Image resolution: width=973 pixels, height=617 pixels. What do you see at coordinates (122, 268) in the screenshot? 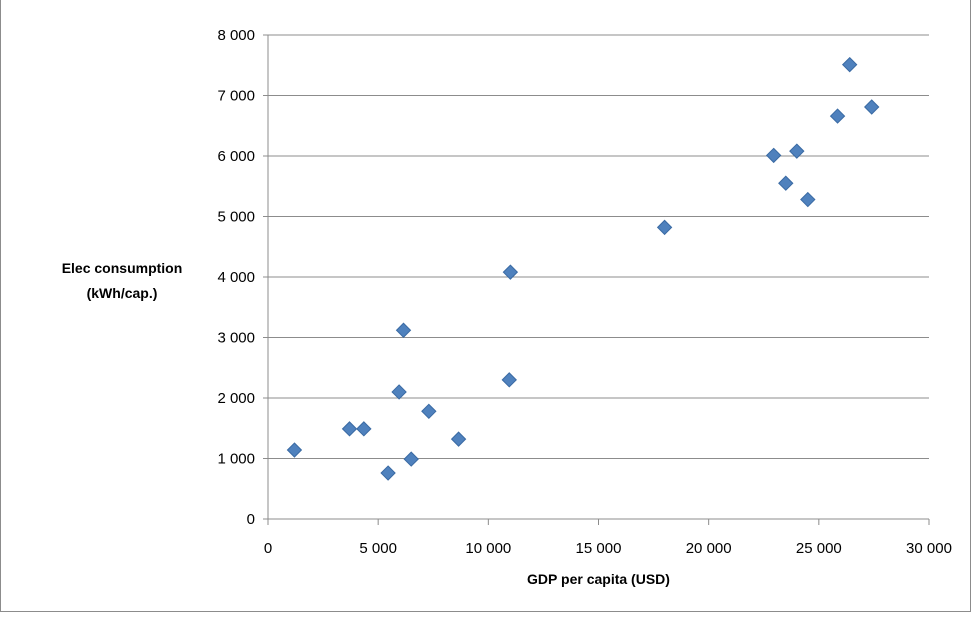
I see `y-axis-title-line-1: Elec consumption` at bounding box center [122, 268].